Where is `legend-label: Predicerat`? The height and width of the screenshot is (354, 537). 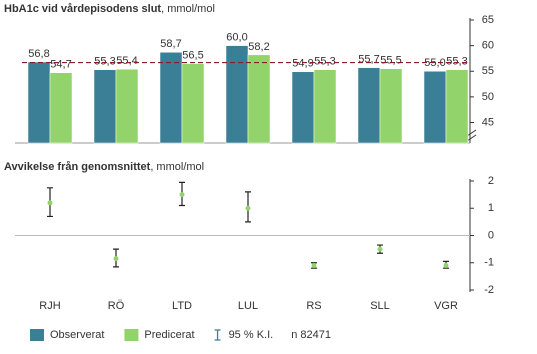
legend-label: Predicerat is located at coordinates (169, 335).